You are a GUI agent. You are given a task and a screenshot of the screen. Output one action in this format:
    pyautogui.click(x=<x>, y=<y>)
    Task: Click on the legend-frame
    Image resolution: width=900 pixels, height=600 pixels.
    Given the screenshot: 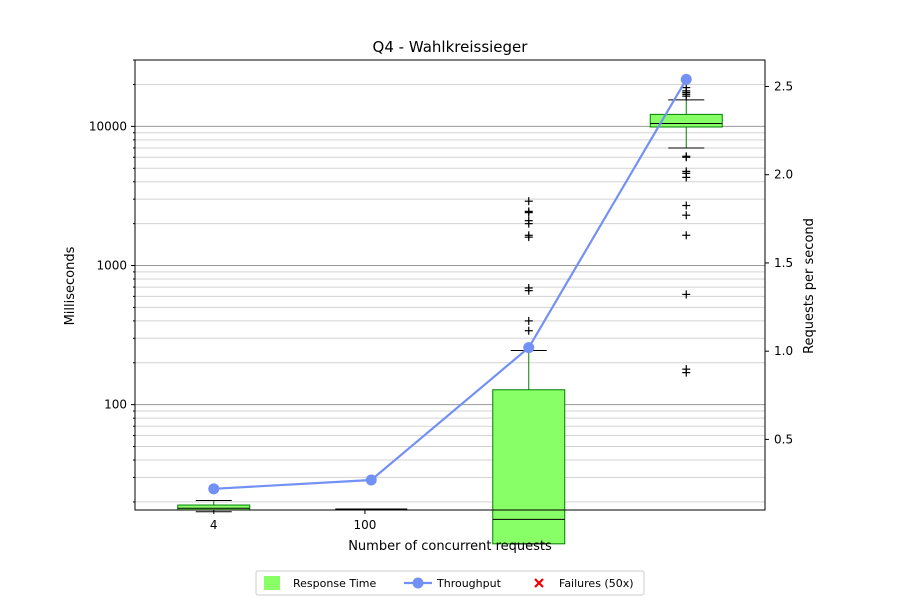 What is the action you would take?
    pyautogui.click(x=450, y=583)
    